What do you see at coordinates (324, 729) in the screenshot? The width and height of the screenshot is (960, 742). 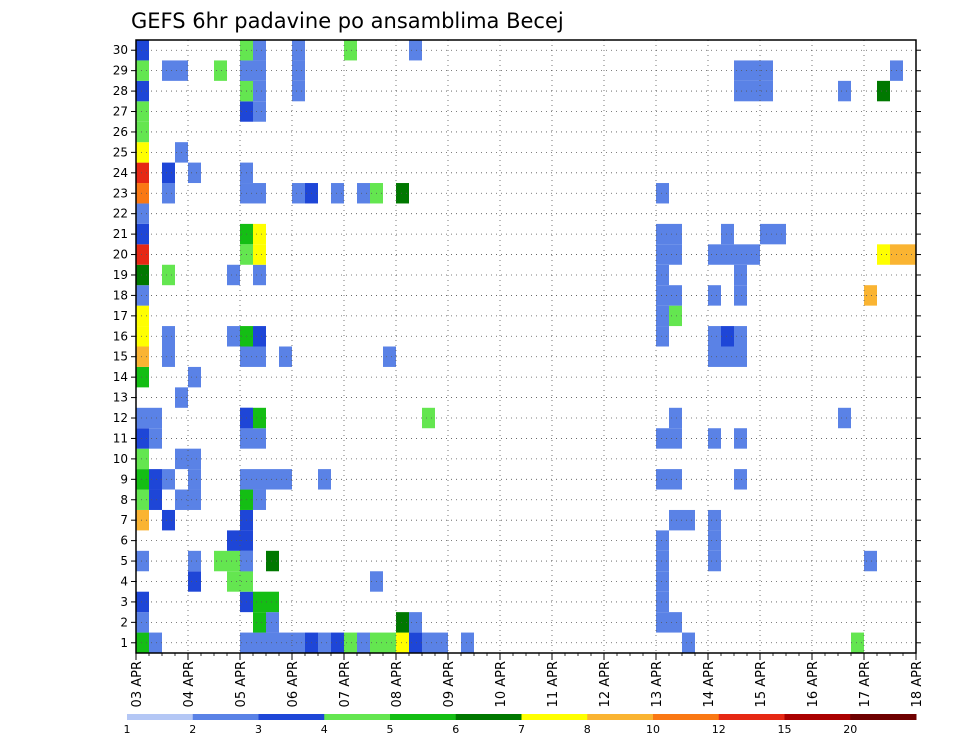 I see `legend-label: 4` at bounding box center [324, 729].